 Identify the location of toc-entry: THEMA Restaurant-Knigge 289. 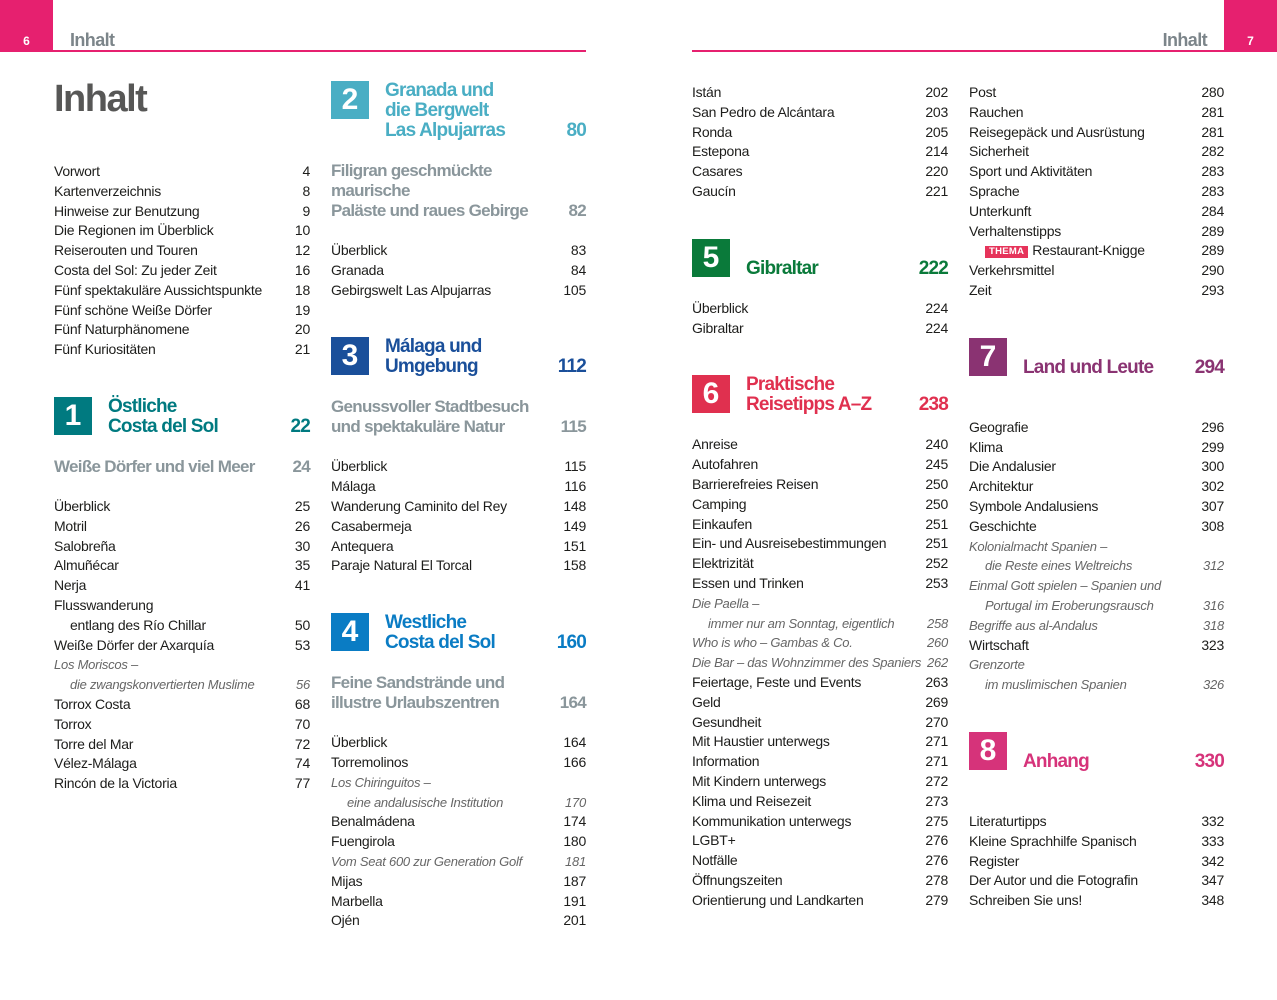
(1096, 251).